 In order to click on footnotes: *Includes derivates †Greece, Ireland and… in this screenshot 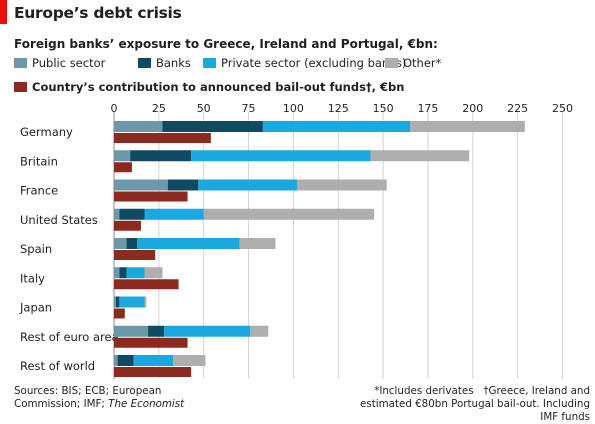, I will do `click(467, 404)`.